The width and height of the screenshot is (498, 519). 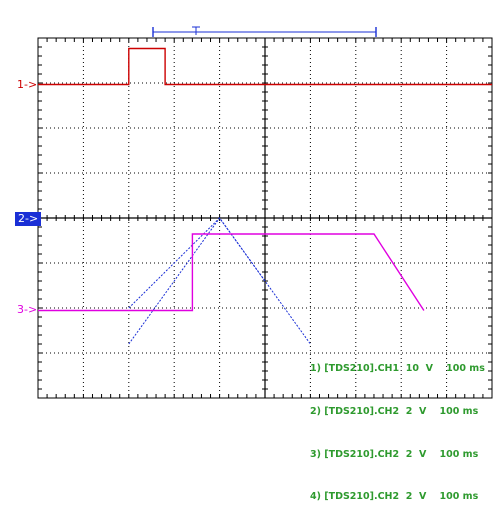 I want to click on channel-3-marker: 3->, so click(x=27, y=309).